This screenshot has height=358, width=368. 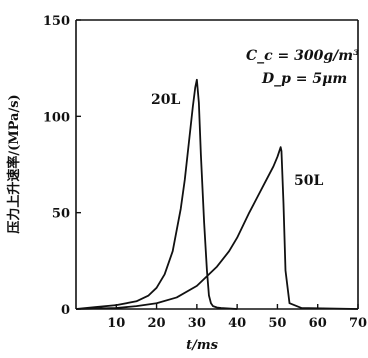 What do you see at coordinates (65, 310) in the screenshot?
I see `y-tick-label: 0` at bounding box center [65, 310].